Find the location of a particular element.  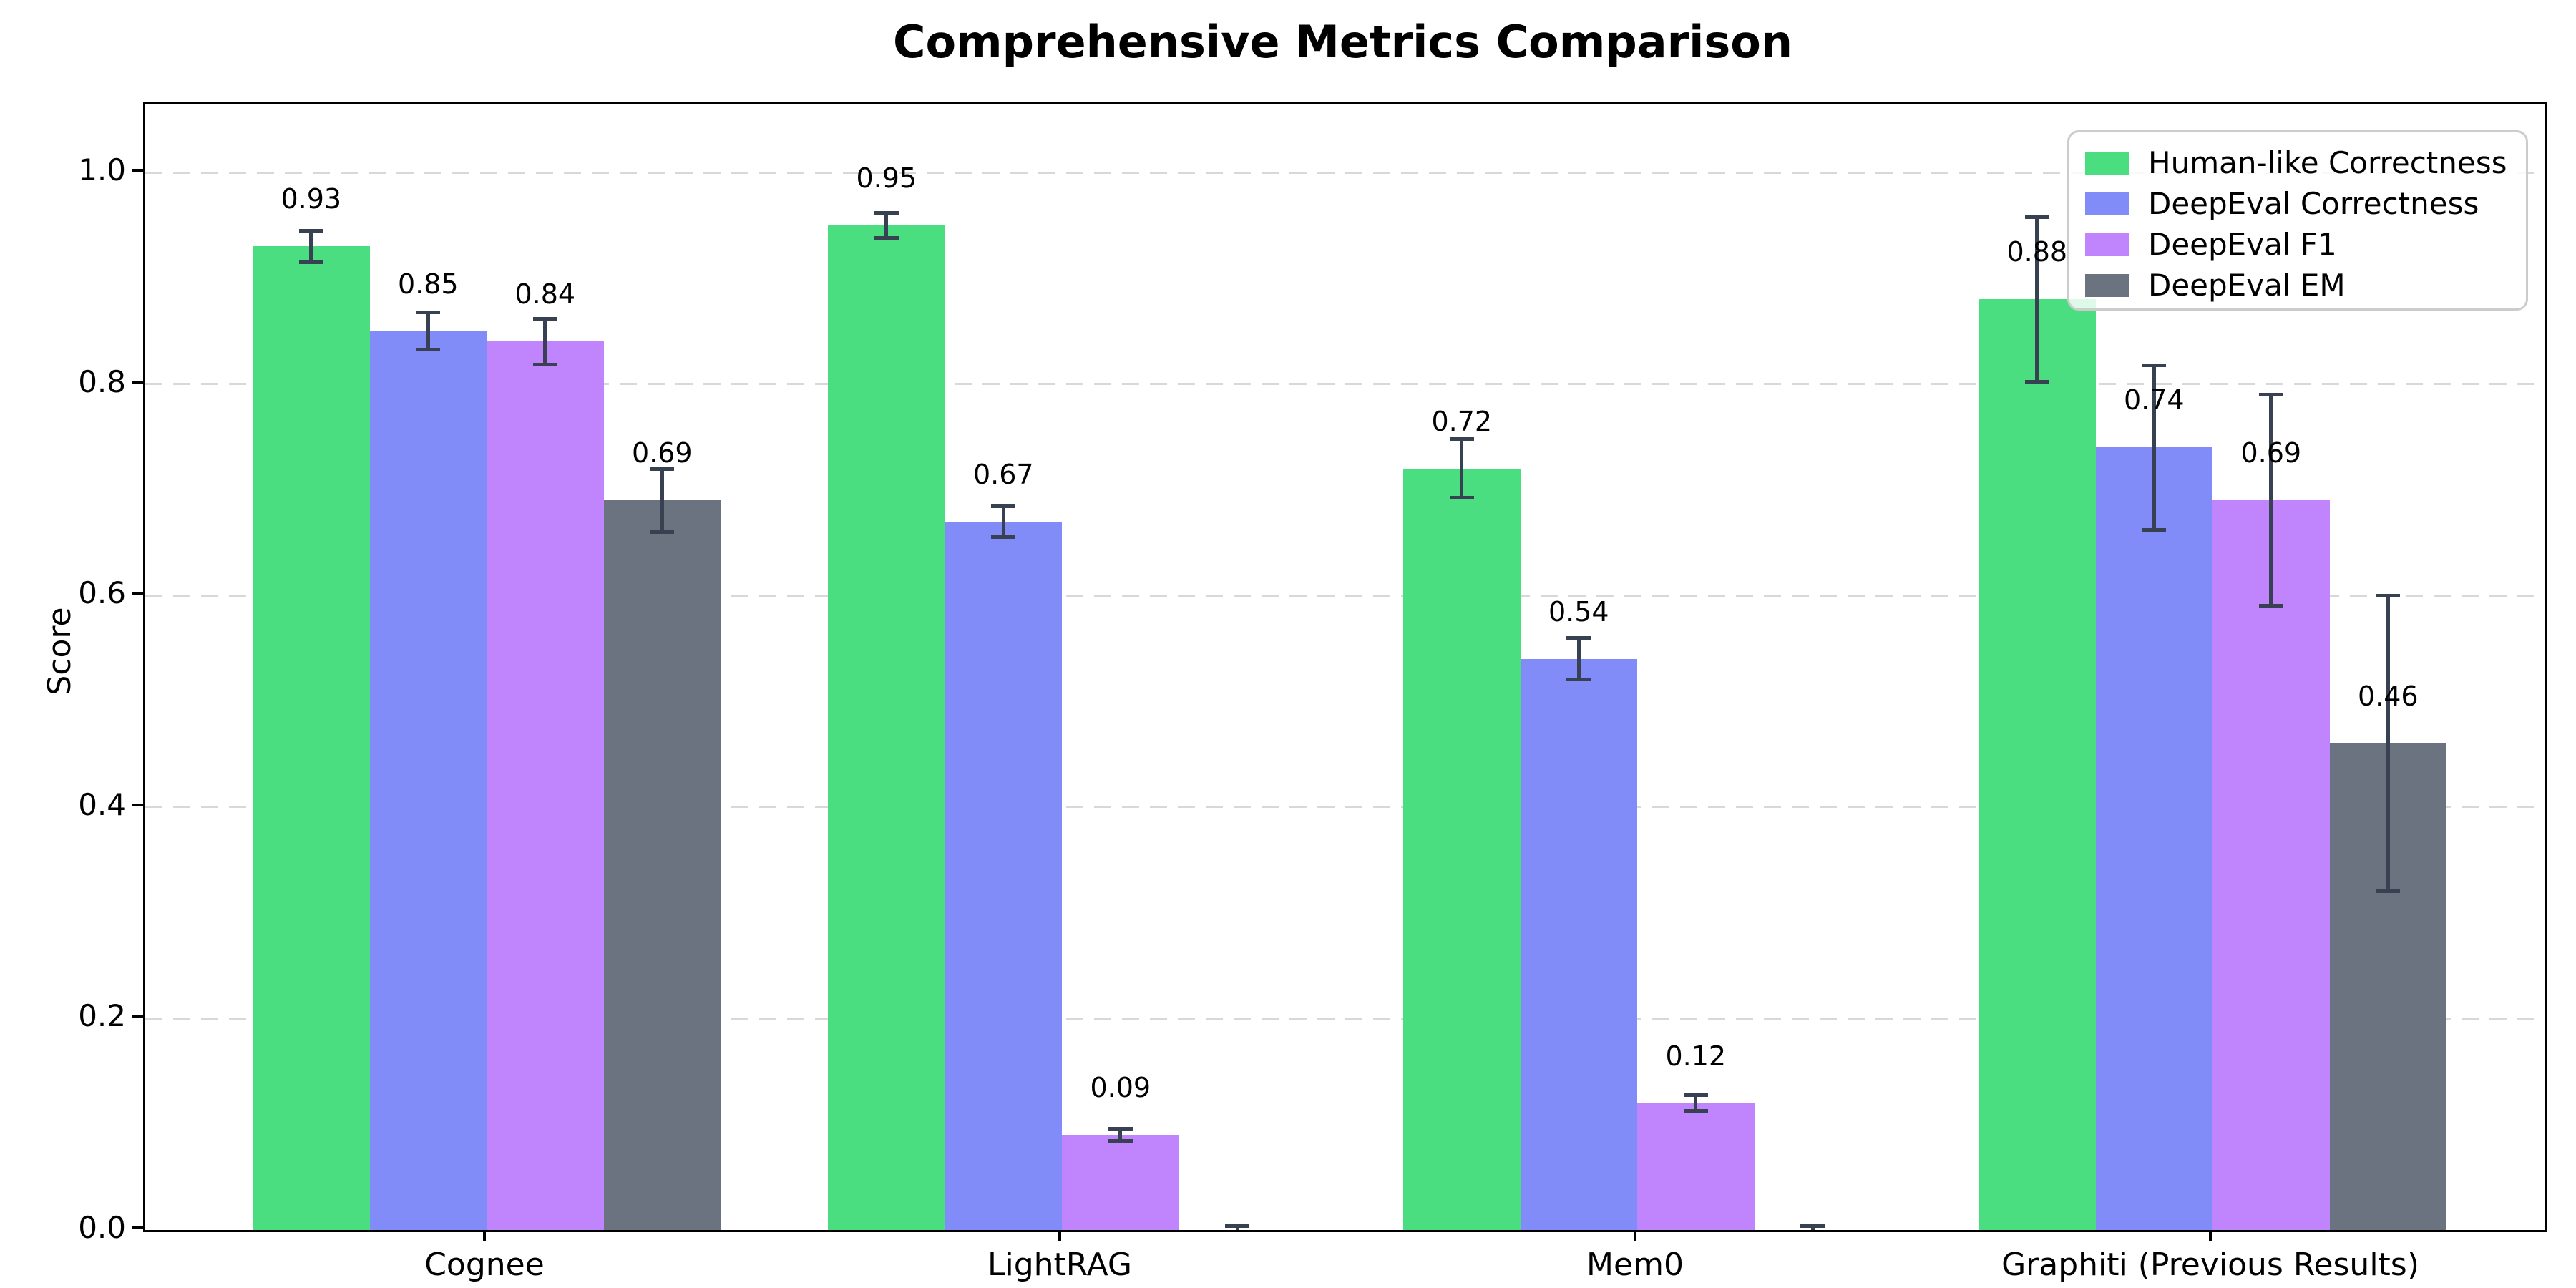

y-tick-label: 0.0 is located at coordinates (102, 1227).